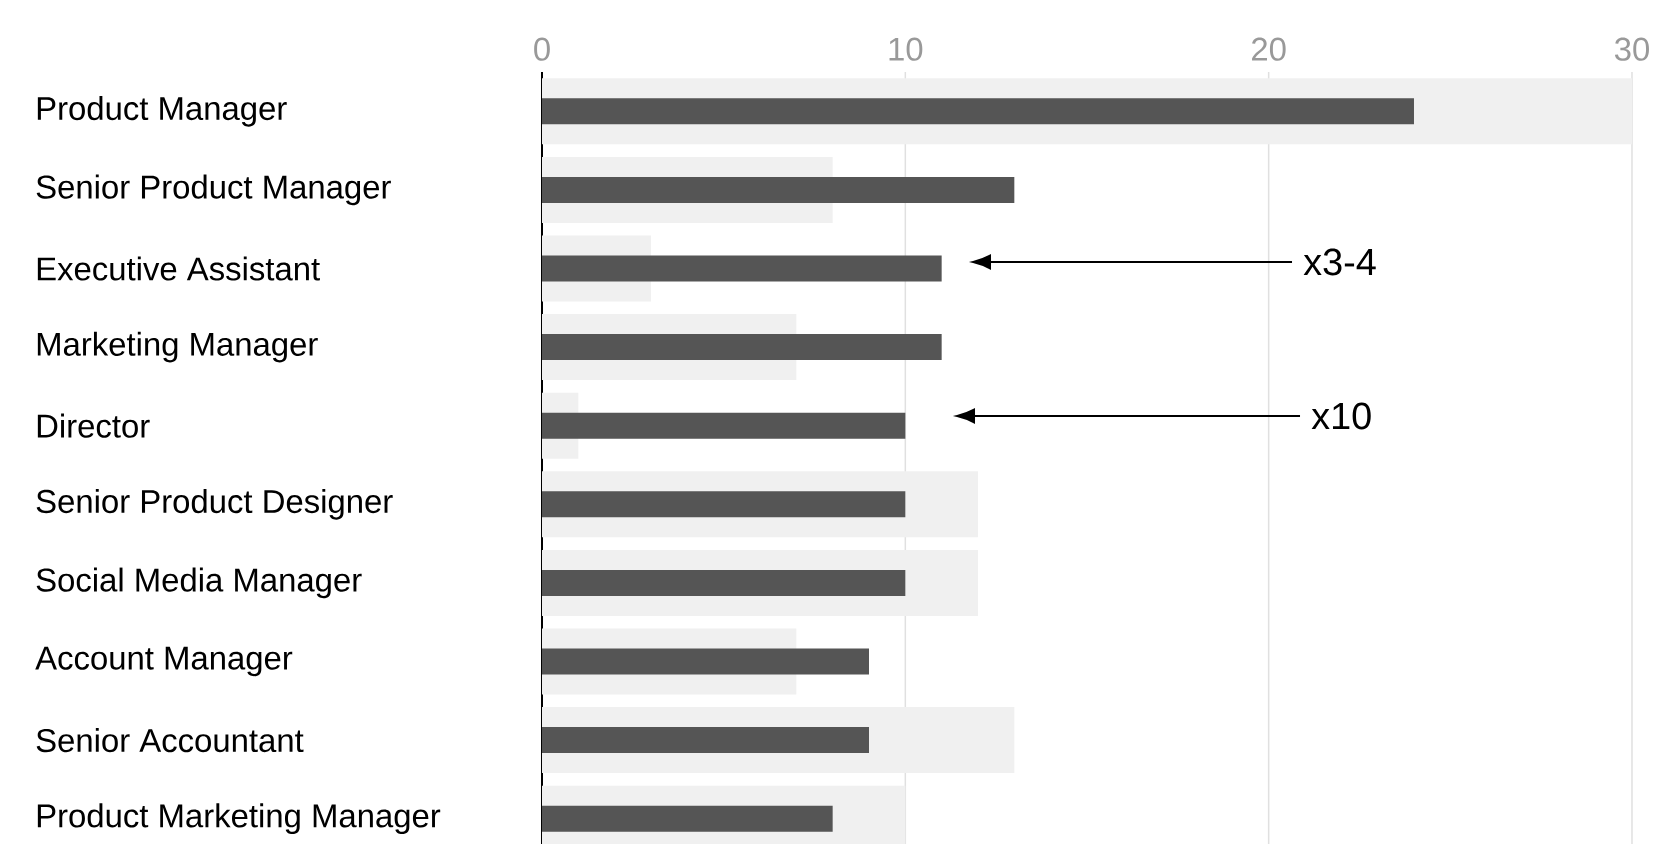 This screenshot has width=1659, height=844. Describe the element at coordinates (542, 49) in the screenshot. I see `x-tick-label: 0` at that location.